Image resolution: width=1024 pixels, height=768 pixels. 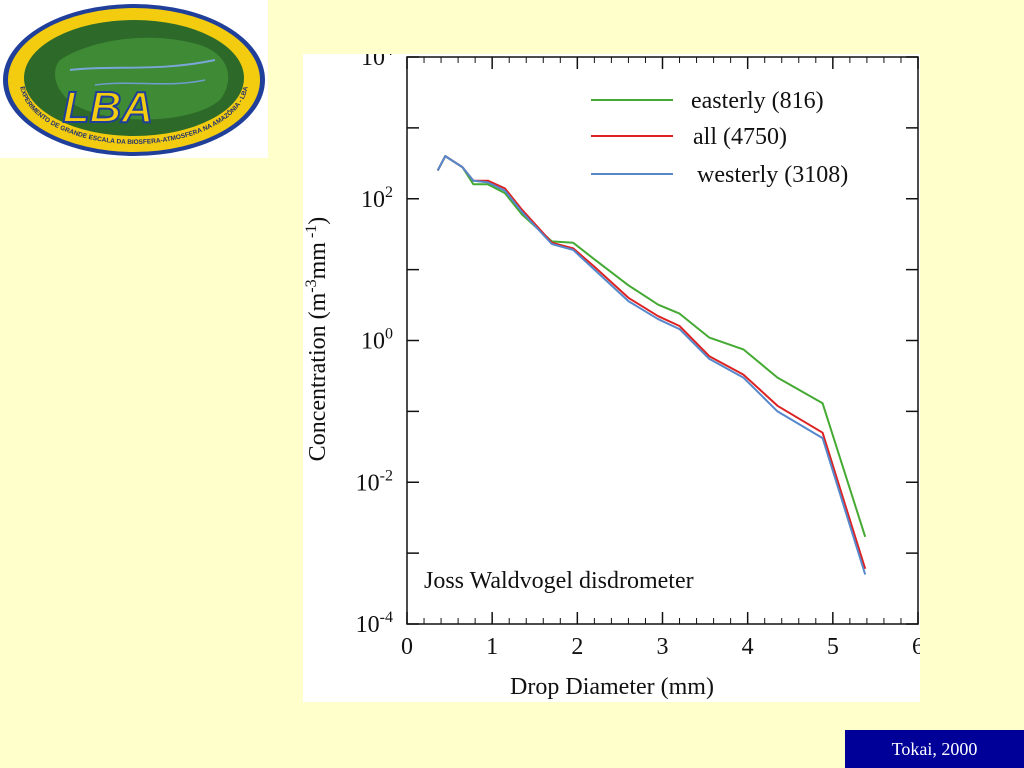 What do you see at coordinates (318, 376) in the screenshot?
I see `y-title-part: Concentration (m` at bounding box center [318, 376].